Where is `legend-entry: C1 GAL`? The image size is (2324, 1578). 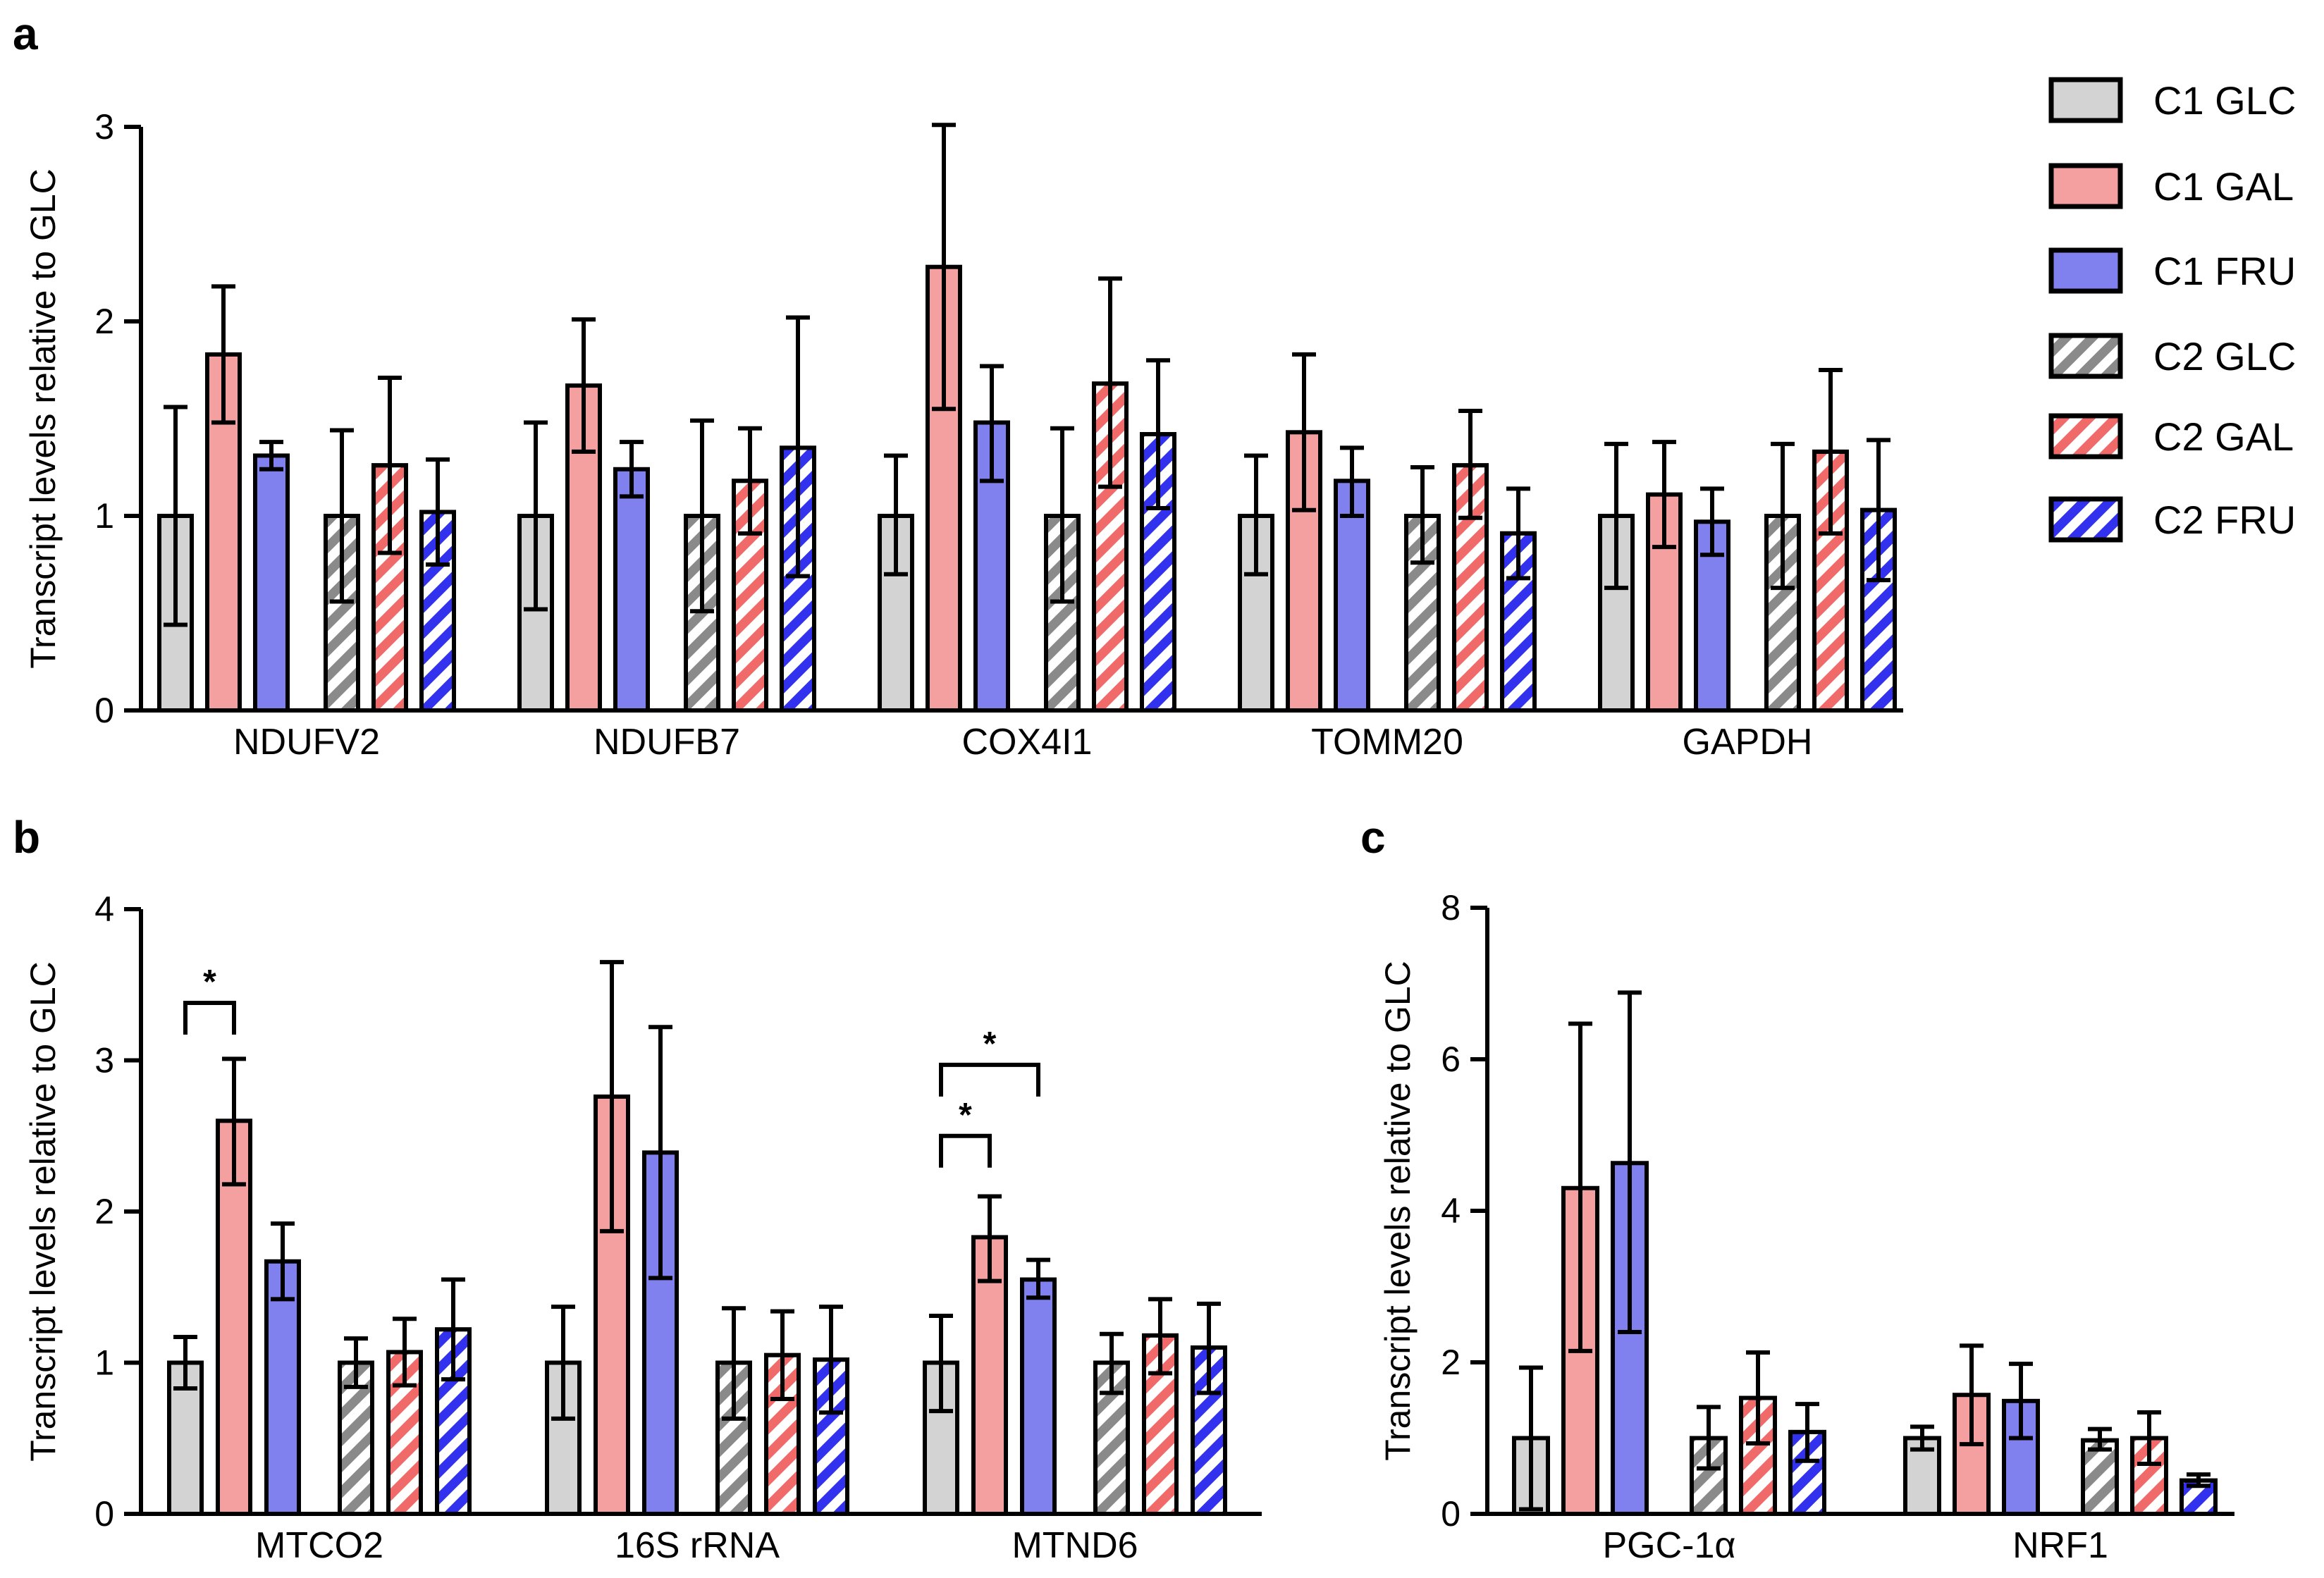
legend-entry: C1 GAL is located at coordinates (2171, 186).